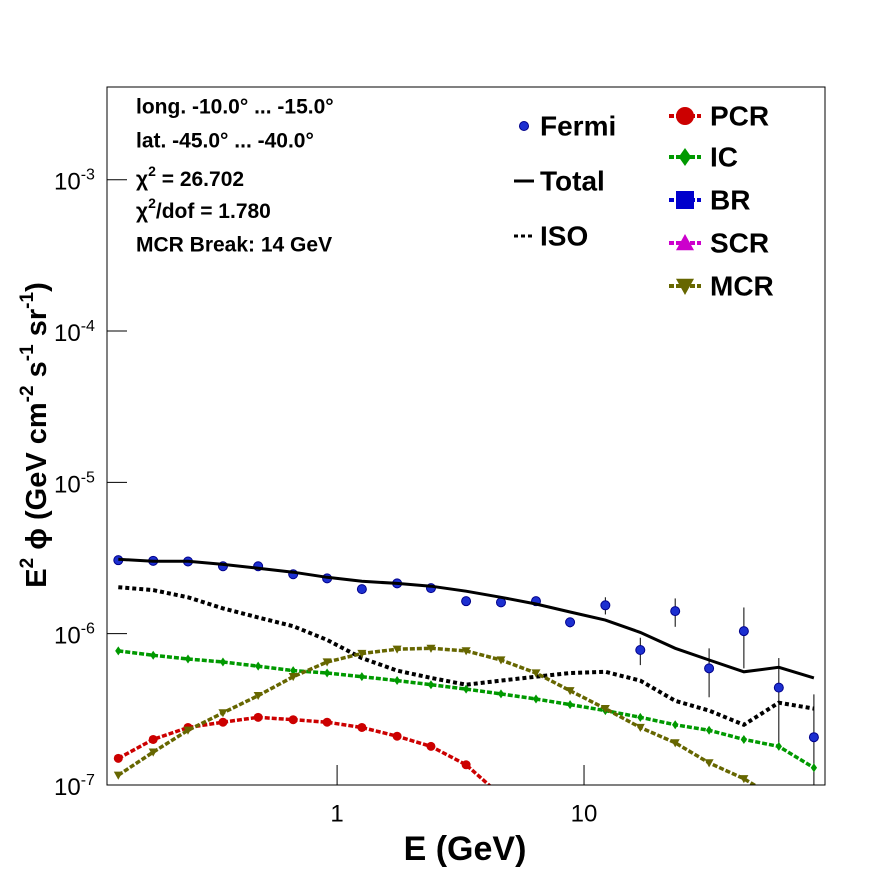  Describe the element at coordinates (234, 245) in the screenshot. I see `info-line: MCR Break: 14 GeV` at that location.